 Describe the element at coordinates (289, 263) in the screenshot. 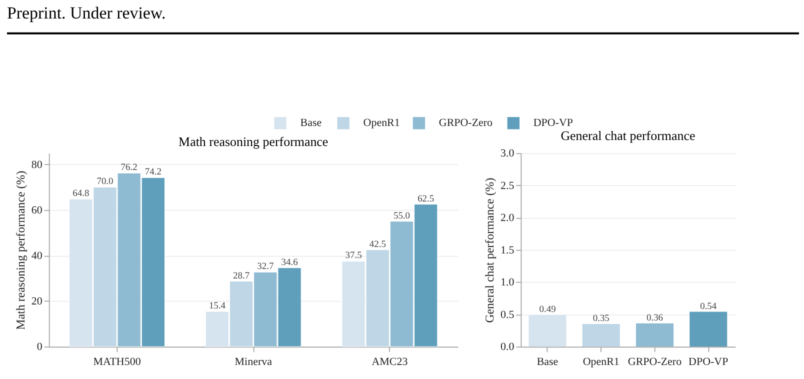

I see `data-label: 34.6` at that location.